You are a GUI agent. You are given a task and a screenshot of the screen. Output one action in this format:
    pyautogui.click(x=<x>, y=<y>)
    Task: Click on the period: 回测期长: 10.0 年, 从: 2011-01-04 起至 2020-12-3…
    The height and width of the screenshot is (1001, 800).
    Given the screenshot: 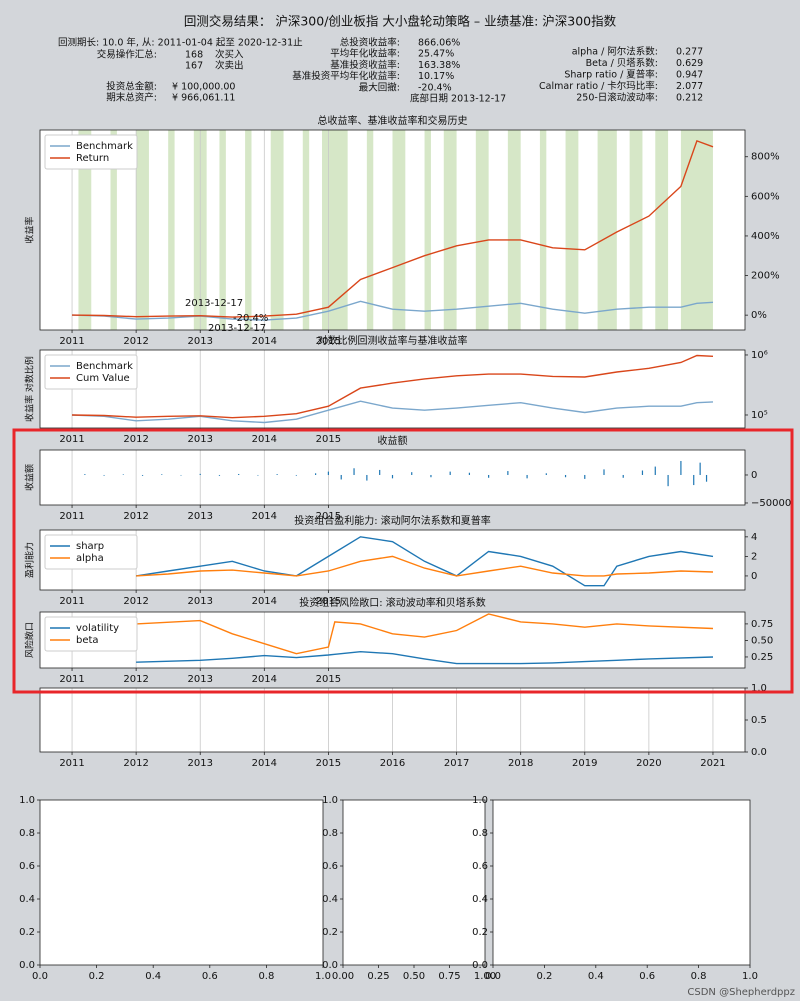 What is the action you would take?
    pyautogui.click(x=180, y=43)
    